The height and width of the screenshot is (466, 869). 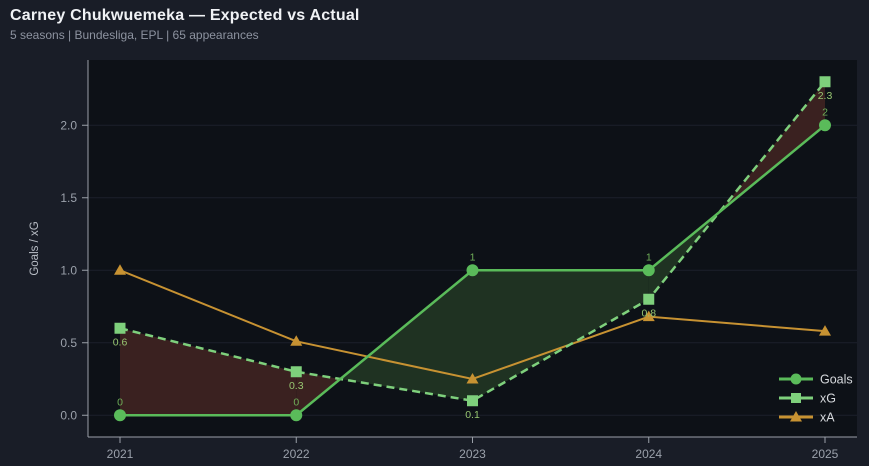 What do you see at coordinates (68, 198) in the screenshot?
I see `y-tick-label: 1.5` at bounding box center [68, 198].